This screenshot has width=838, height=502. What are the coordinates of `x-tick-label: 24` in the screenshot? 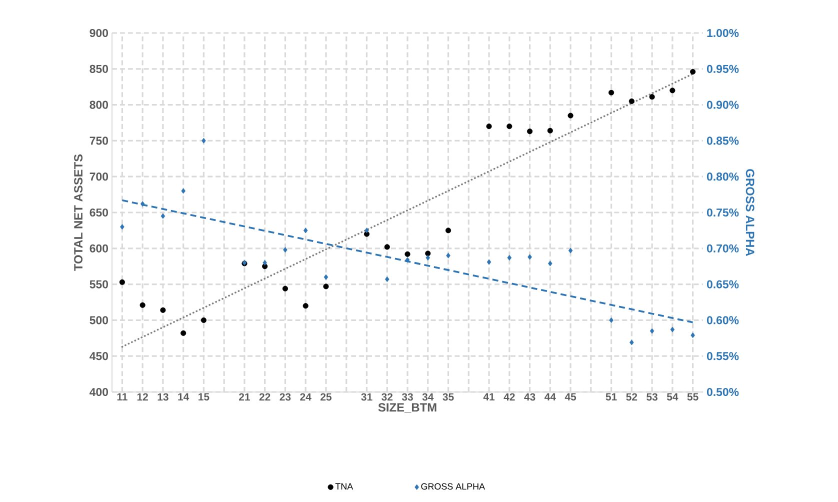 It's located at (306, 396).